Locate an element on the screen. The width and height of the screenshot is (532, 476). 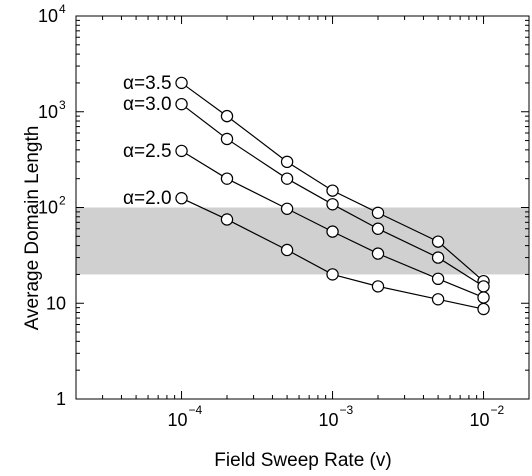
x-tick-exponent: −2 is located at coordinates (498, 410).